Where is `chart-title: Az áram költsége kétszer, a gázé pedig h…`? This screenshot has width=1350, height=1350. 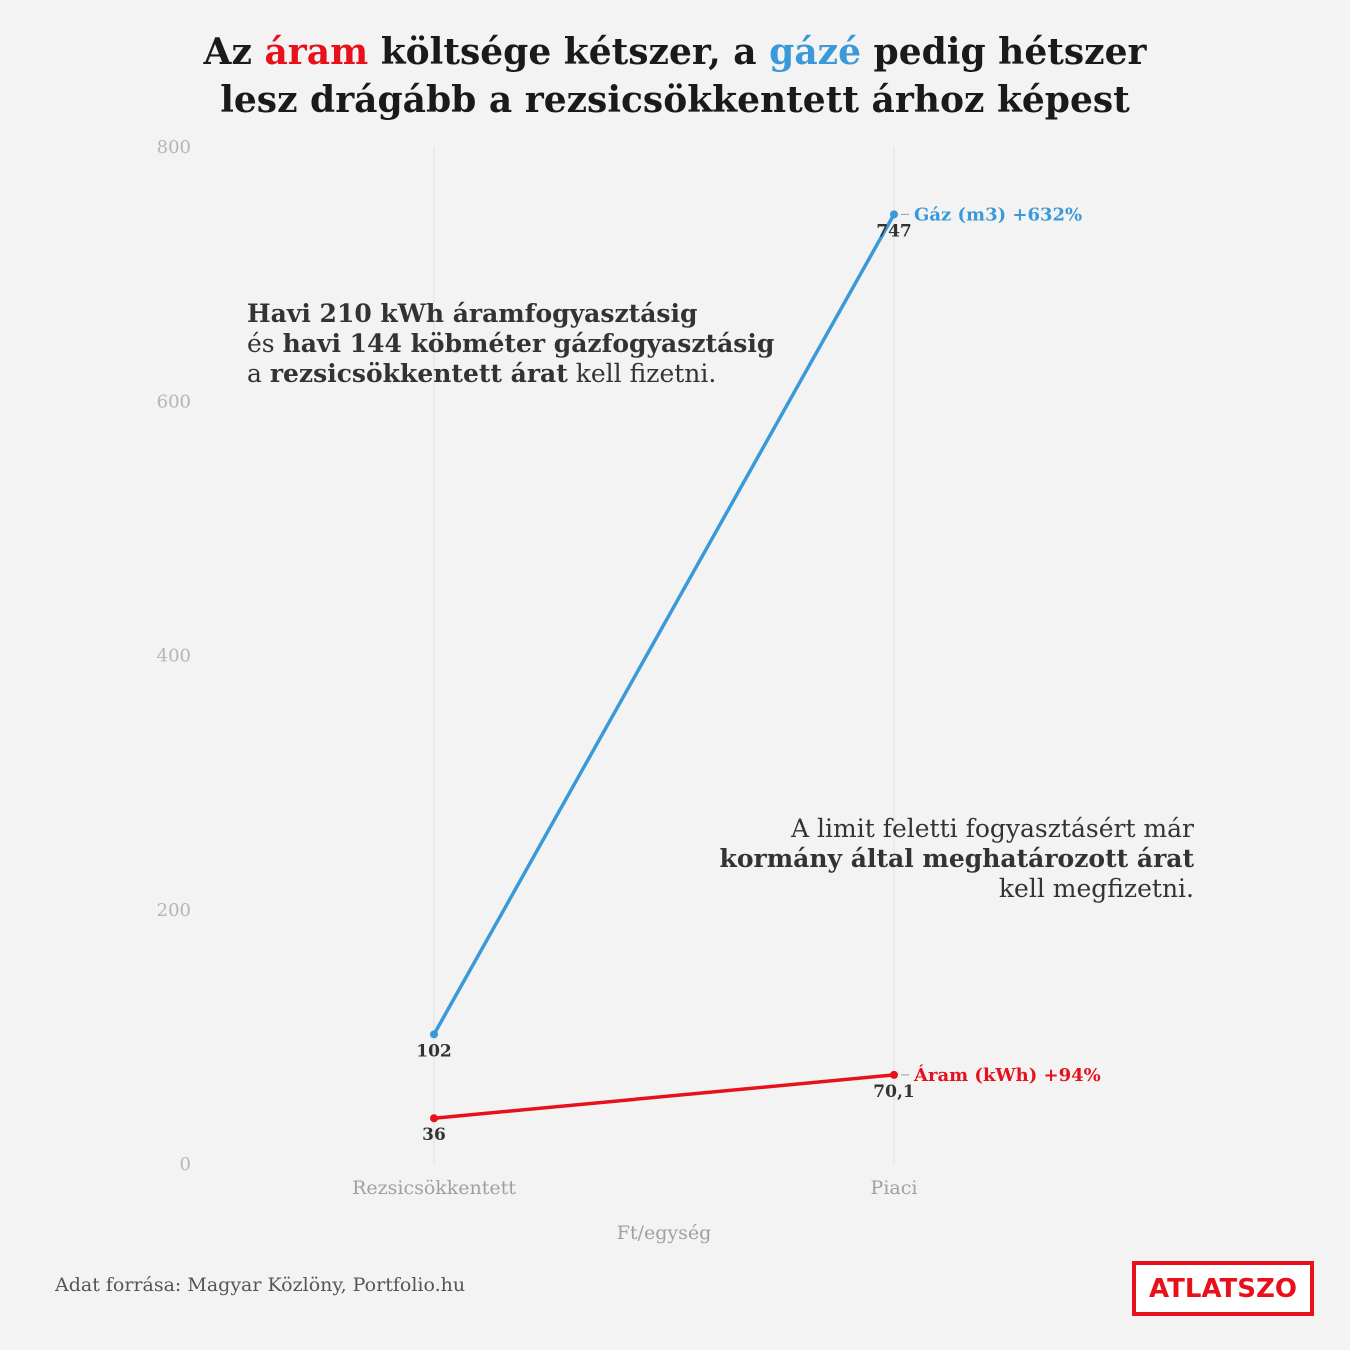
chart-title: Az áram költsége kétszer, a gázé pedig h… is located at coordinates (675, 76).